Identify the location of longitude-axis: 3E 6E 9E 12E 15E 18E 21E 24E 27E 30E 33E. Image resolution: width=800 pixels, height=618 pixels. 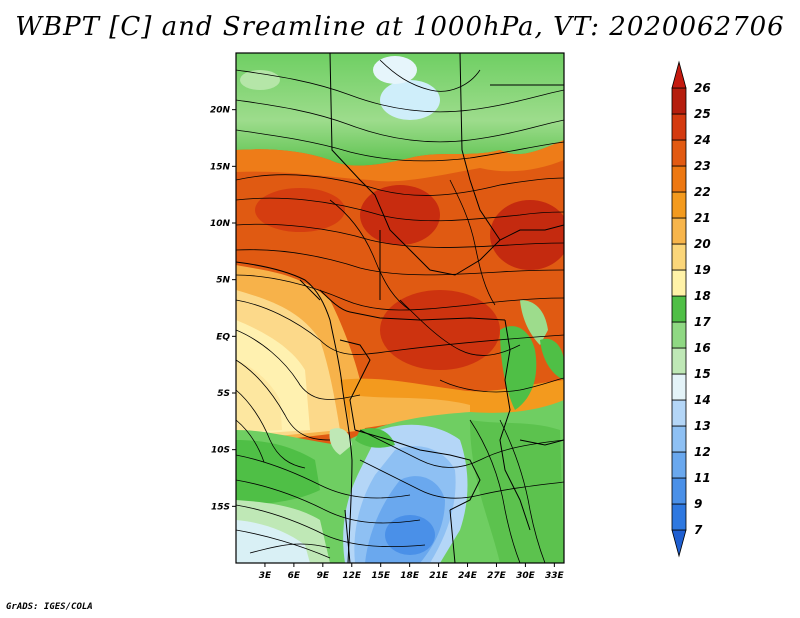
(412, 572).